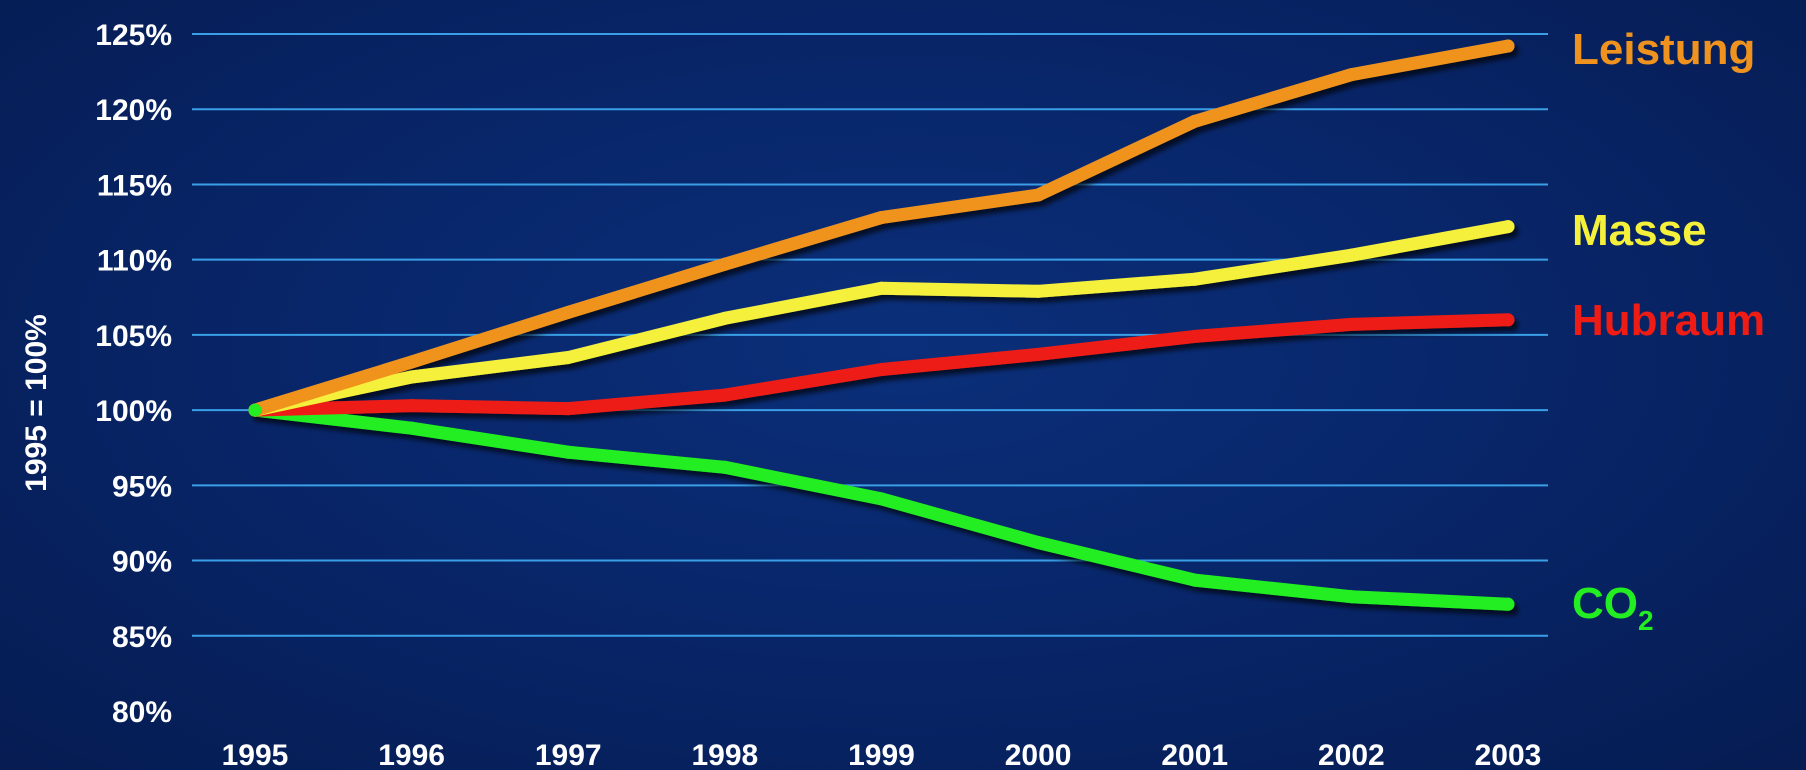 The width and height of the screenshot is (1806, 770). Describe the element at coordinates (1038, 754) in the screenshot. I see `x-tick-label: 2000` at that location.